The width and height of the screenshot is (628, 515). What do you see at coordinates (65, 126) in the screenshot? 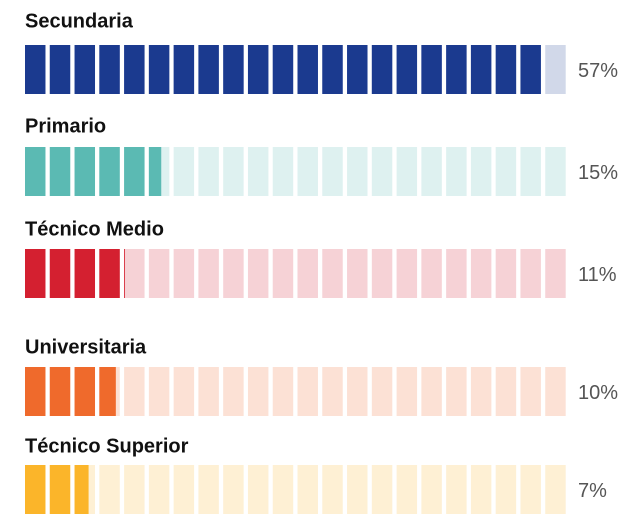
I see `category-label: Primario` at bounding box center [65, 126].